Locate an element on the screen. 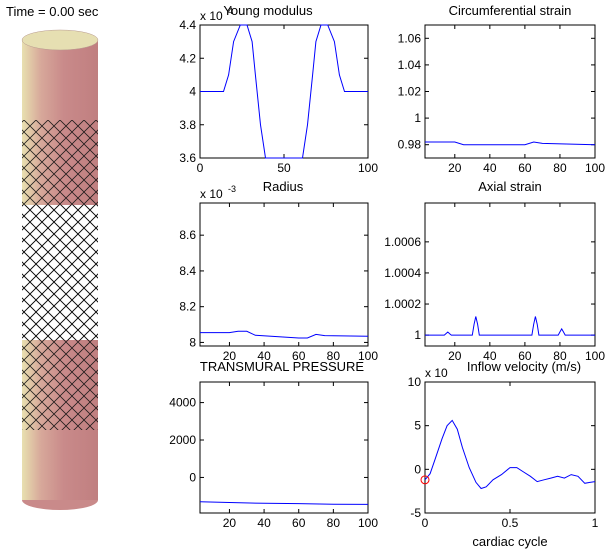 The width and height of the screenshot is (610, 553). inflow-velocity-axes-box is located at coordinates (510, 447).